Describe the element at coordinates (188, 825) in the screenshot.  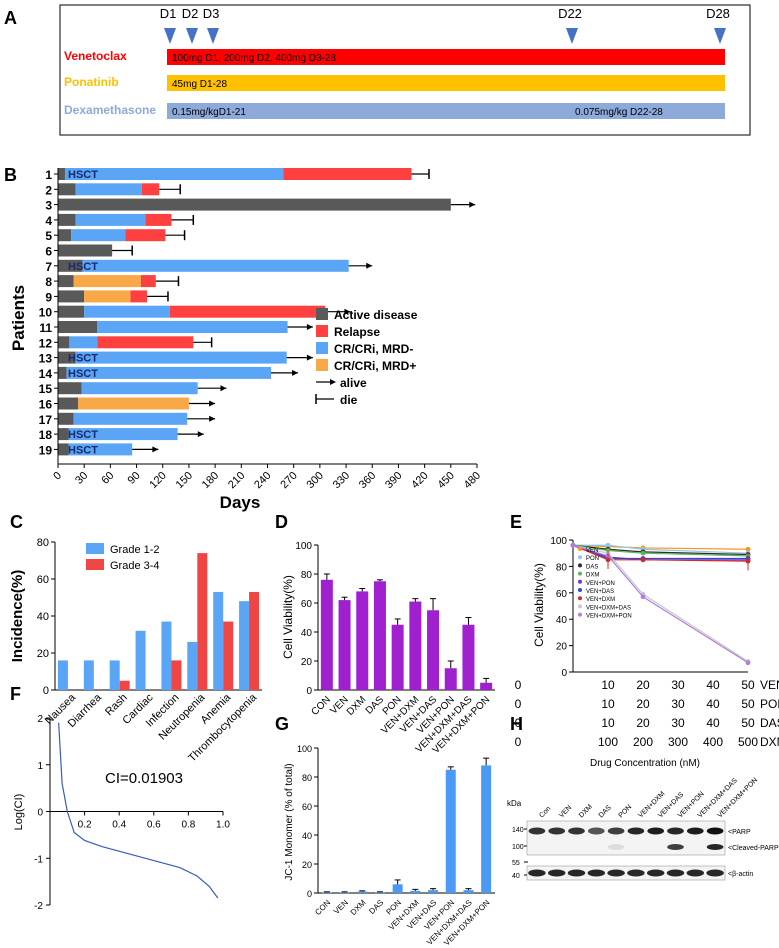
I see `x-tick-label: 0.8` at that location.